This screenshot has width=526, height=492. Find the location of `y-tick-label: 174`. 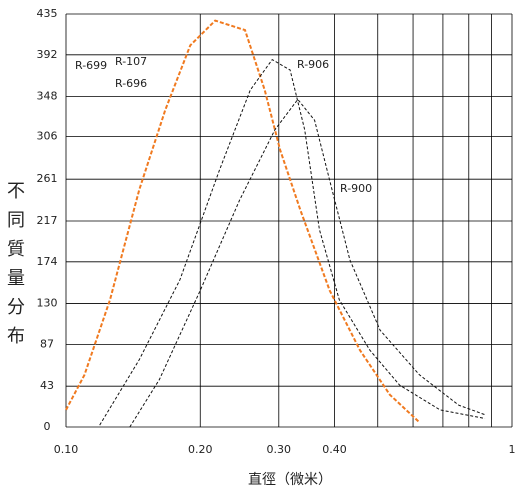

y-tick-label: 174 is located at coordinates (47, 261).